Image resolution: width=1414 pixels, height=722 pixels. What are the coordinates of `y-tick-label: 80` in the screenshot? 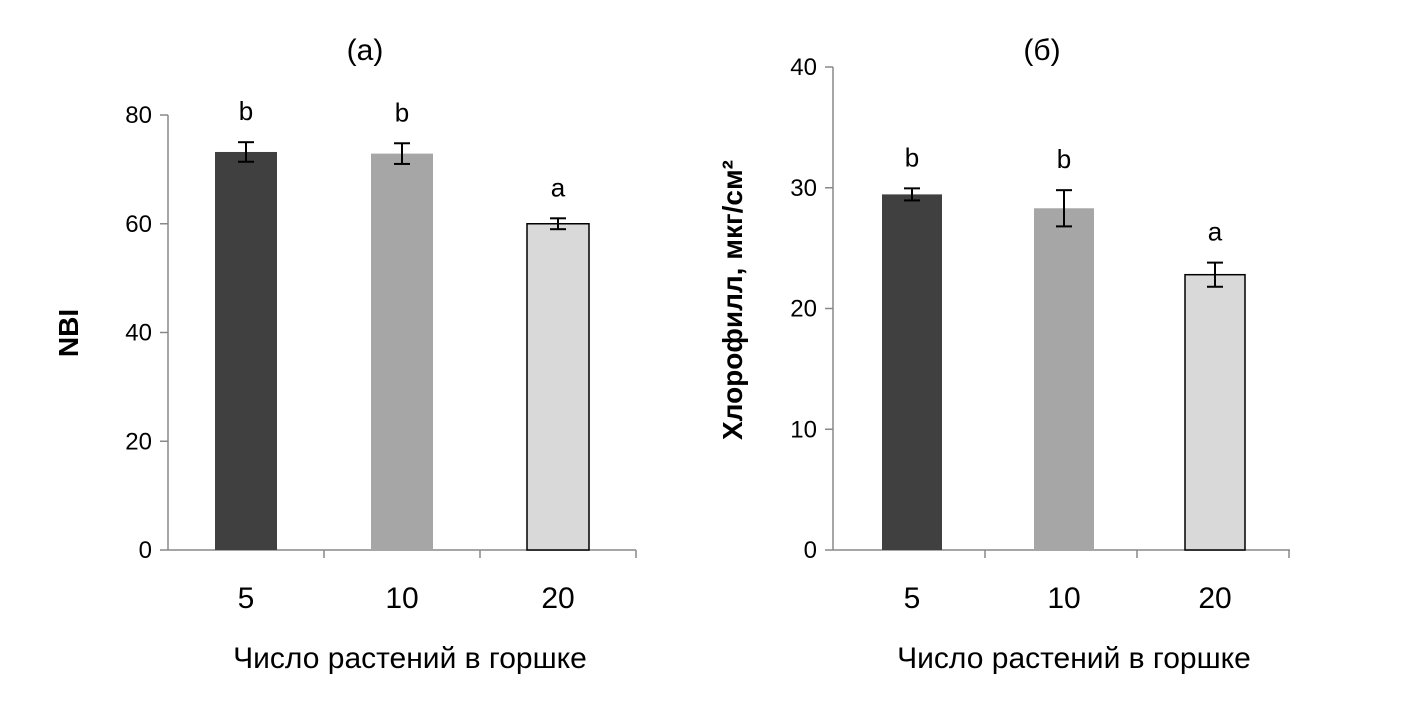 It's located at (138, 115).